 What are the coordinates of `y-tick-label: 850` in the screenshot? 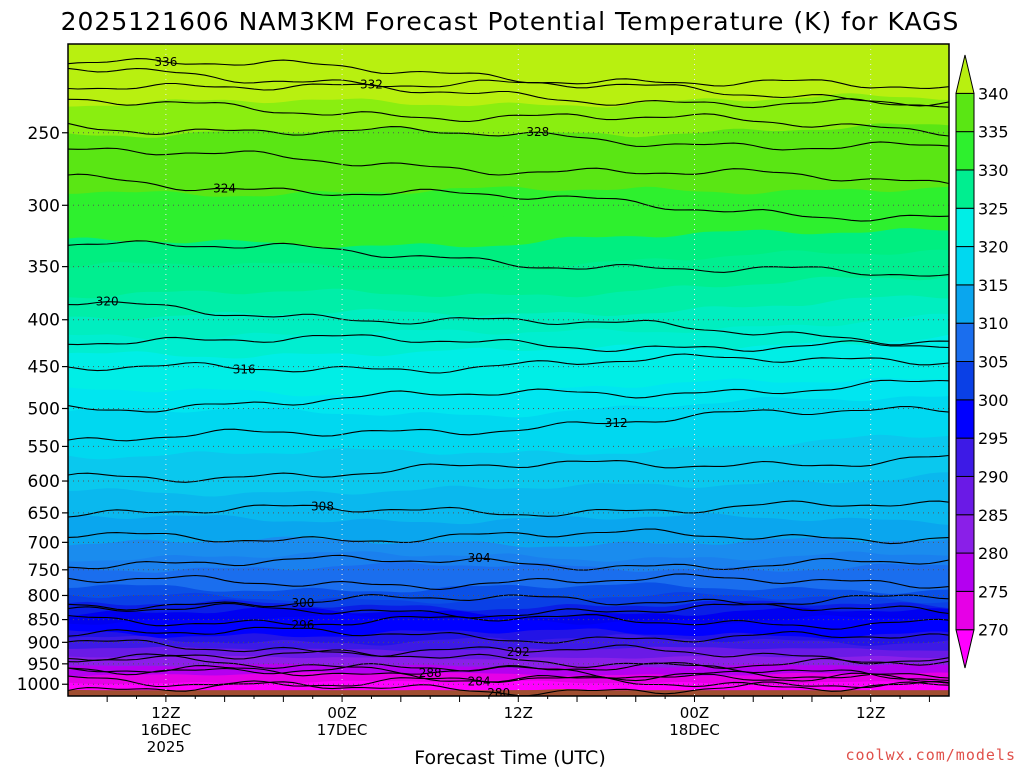 It's located at (44, 621).